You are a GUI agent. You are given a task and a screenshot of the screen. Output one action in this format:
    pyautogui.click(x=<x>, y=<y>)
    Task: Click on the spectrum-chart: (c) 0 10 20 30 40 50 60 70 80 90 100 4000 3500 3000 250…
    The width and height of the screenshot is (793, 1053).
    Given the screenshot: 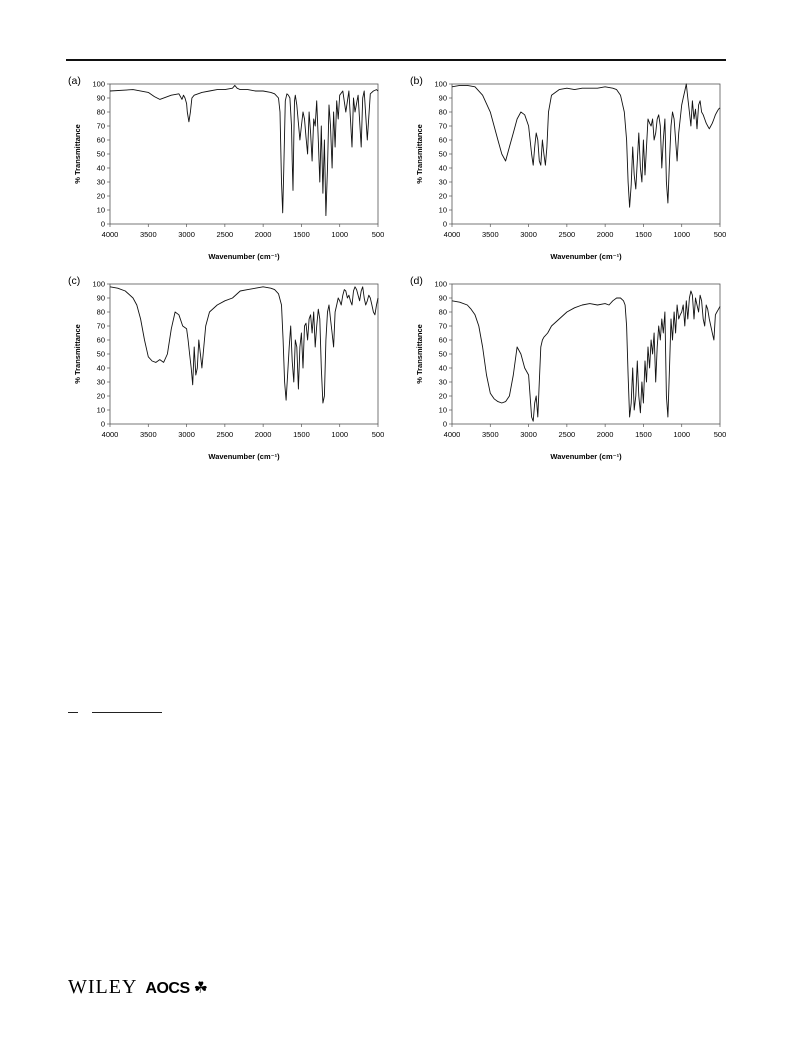 What is the action you would take?
    pyautogui.click(x=226, y=368)
    